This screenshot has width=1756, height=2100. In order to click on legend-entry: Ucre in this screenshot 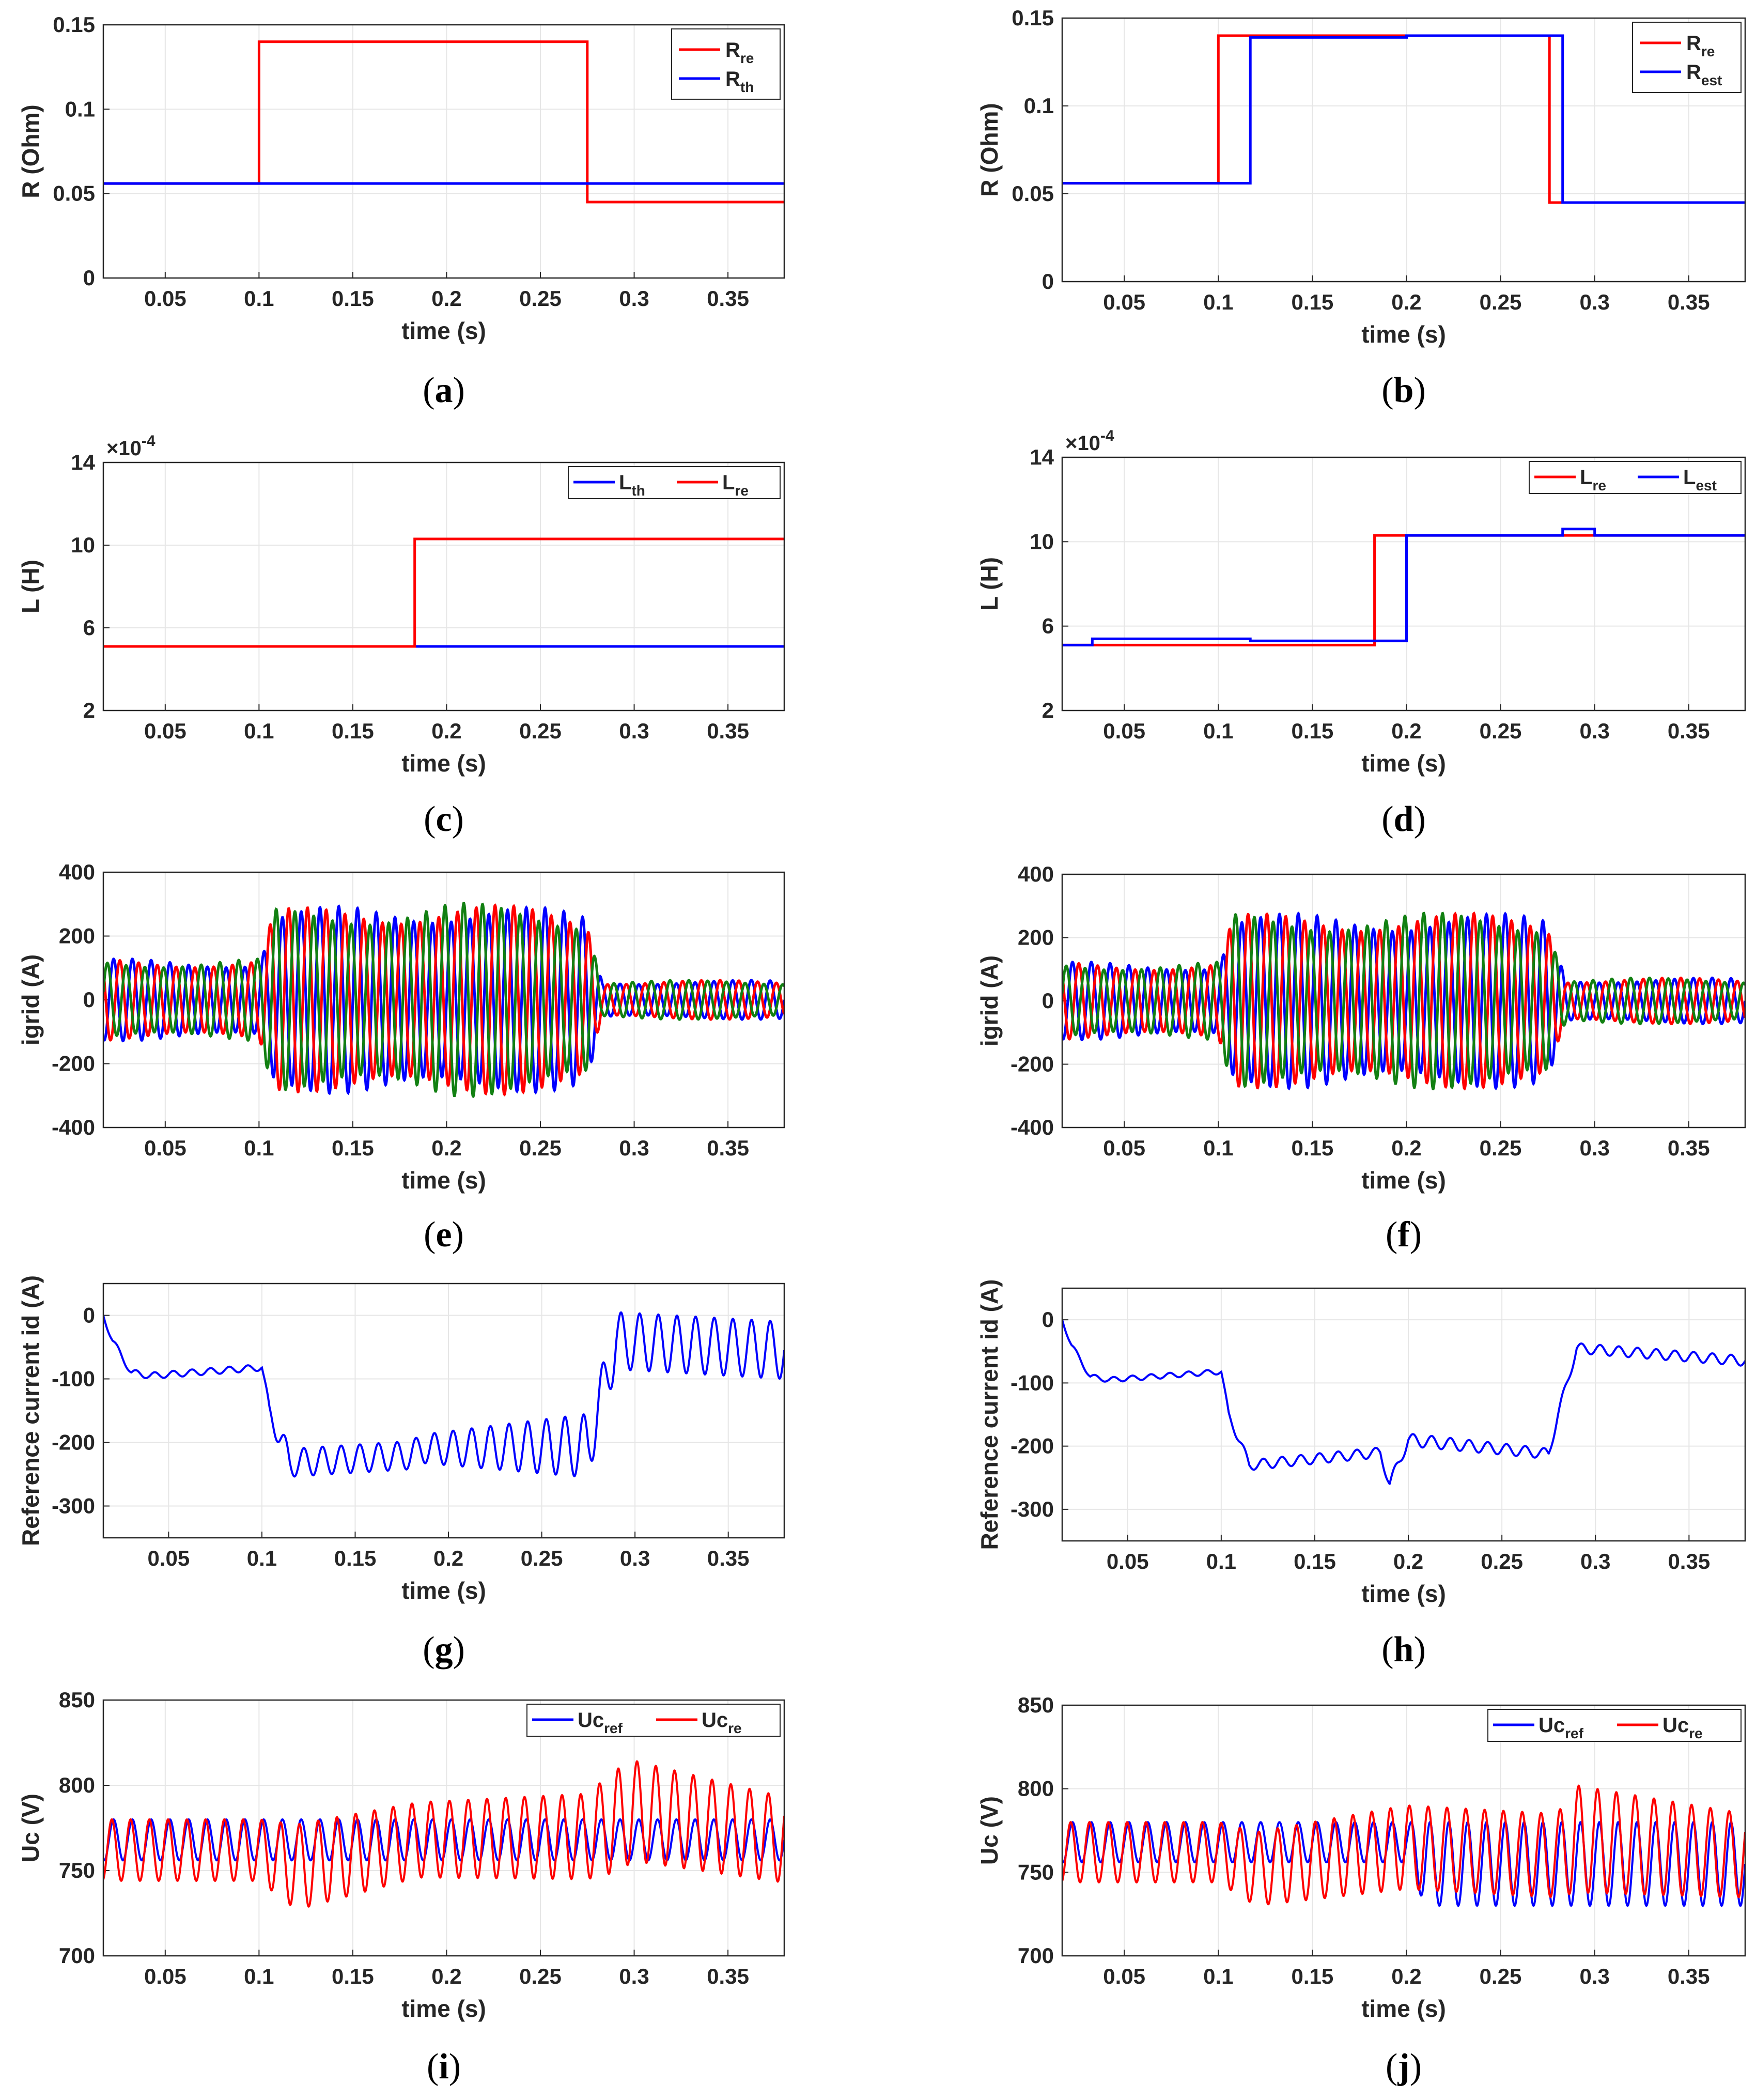, I will do `click(722, 1722)`.